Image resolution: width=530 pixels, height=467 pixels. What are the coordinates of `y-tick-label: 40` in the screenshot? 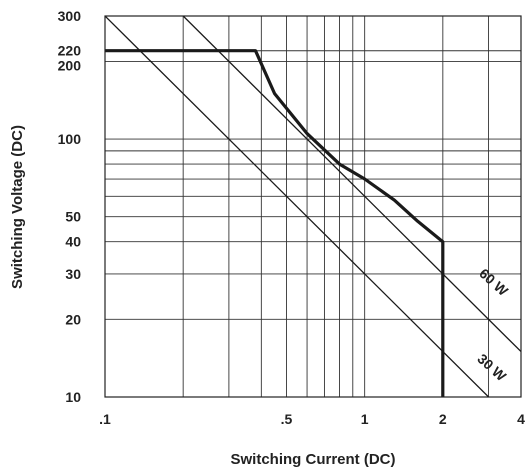 It's located at (73, 242).